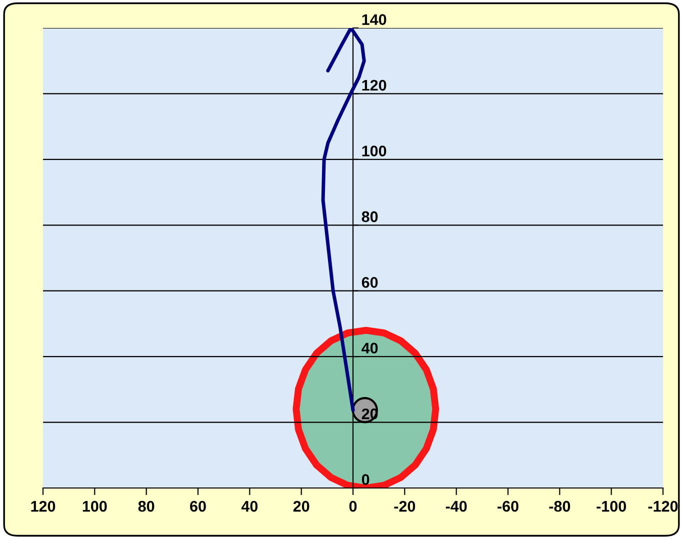 The height and width of the screenshot is (539, 683). I want to click on x-tick-label: 40, so click(249, 506).